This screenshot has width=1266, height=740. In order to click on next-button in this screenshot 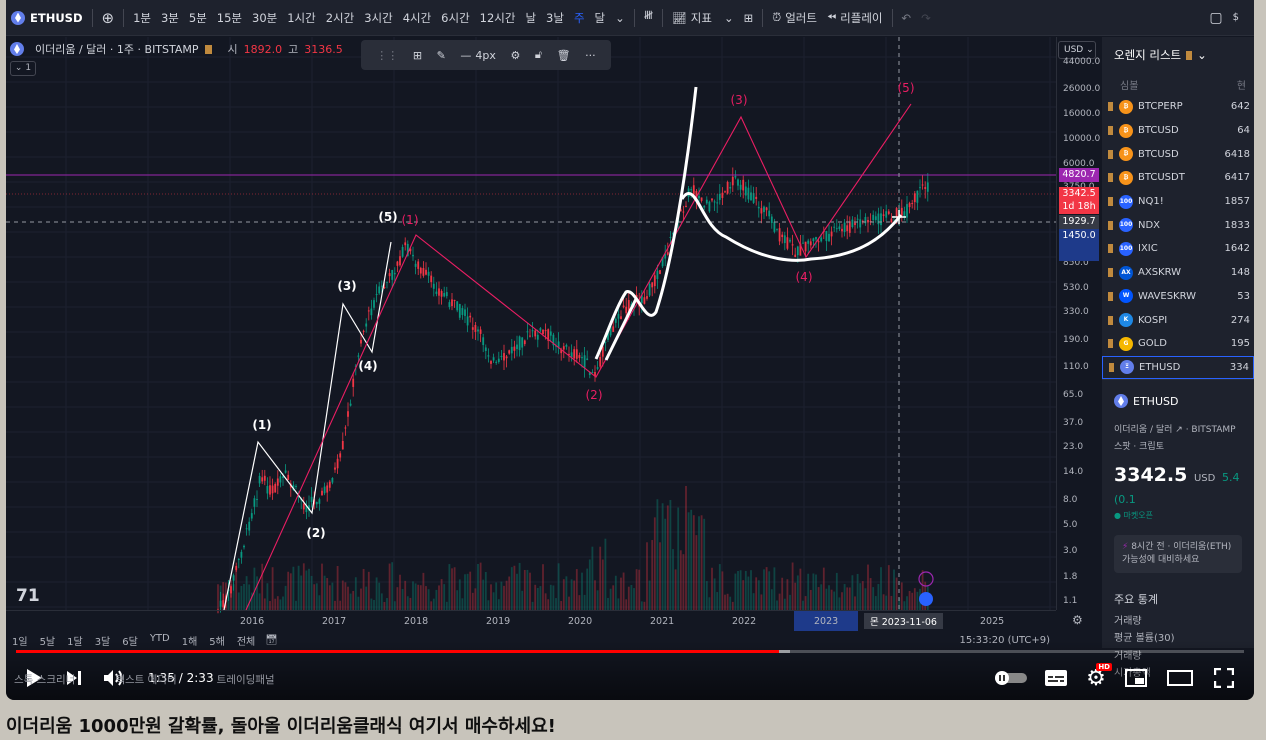, I will do `click(74, 678)`.